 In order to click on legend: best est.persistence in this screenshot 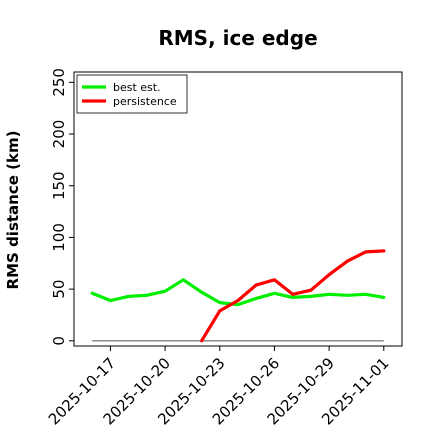, I will do `click(132, 94)`.